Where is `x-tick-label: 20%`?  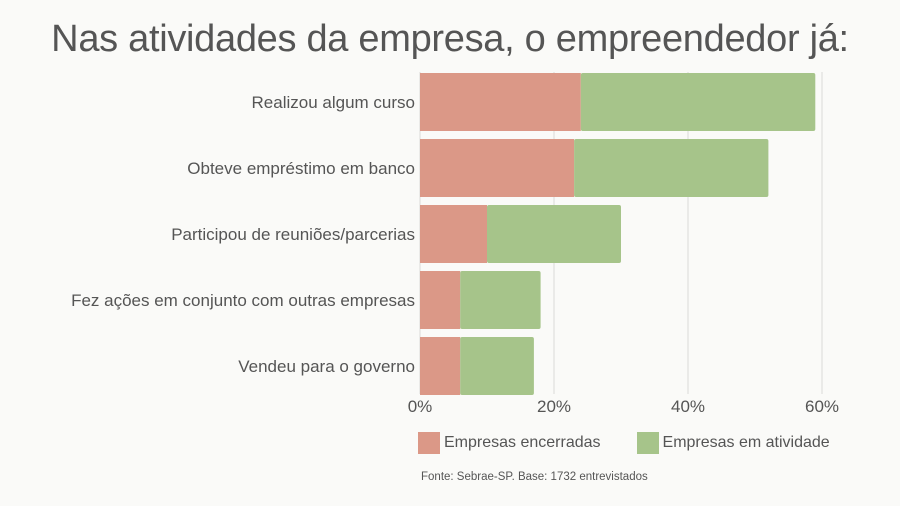 x-tick-label: 20% is located at coordinates (554, 406).